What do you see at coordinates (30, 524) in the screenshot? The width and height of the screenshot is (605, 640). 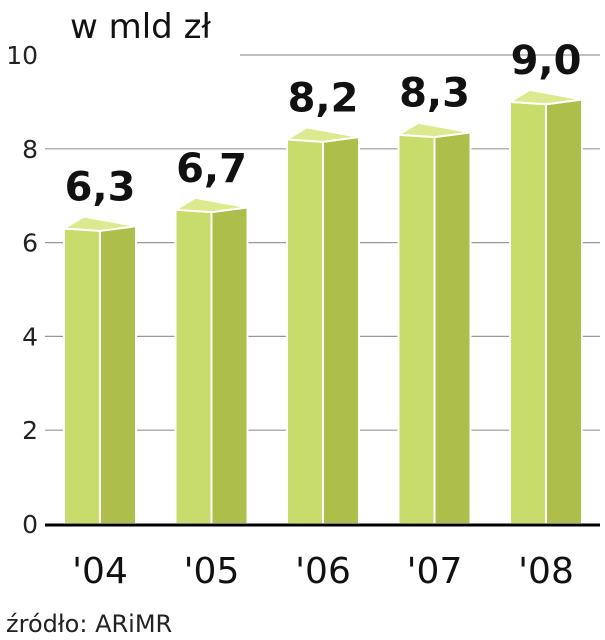 I see `y-tick-label: 0` at bounding box center [30, 524].